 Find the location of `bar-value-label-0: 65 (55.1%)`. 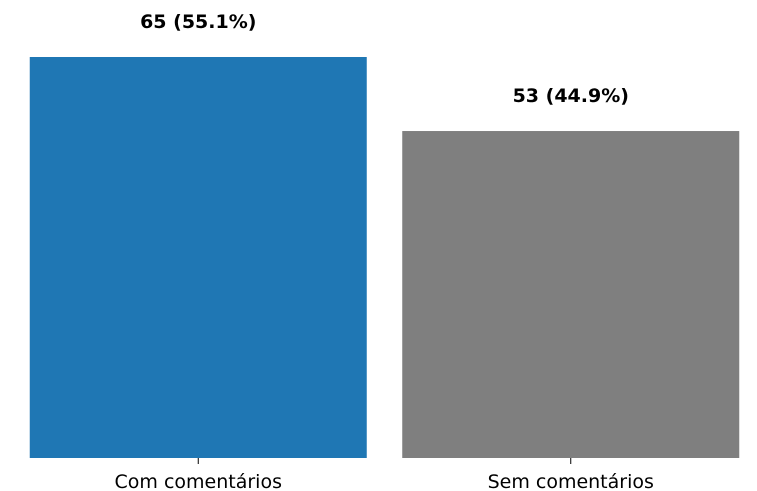

bar-value-label-0: 65 (55.1%) is located at coordinates (198, 22).